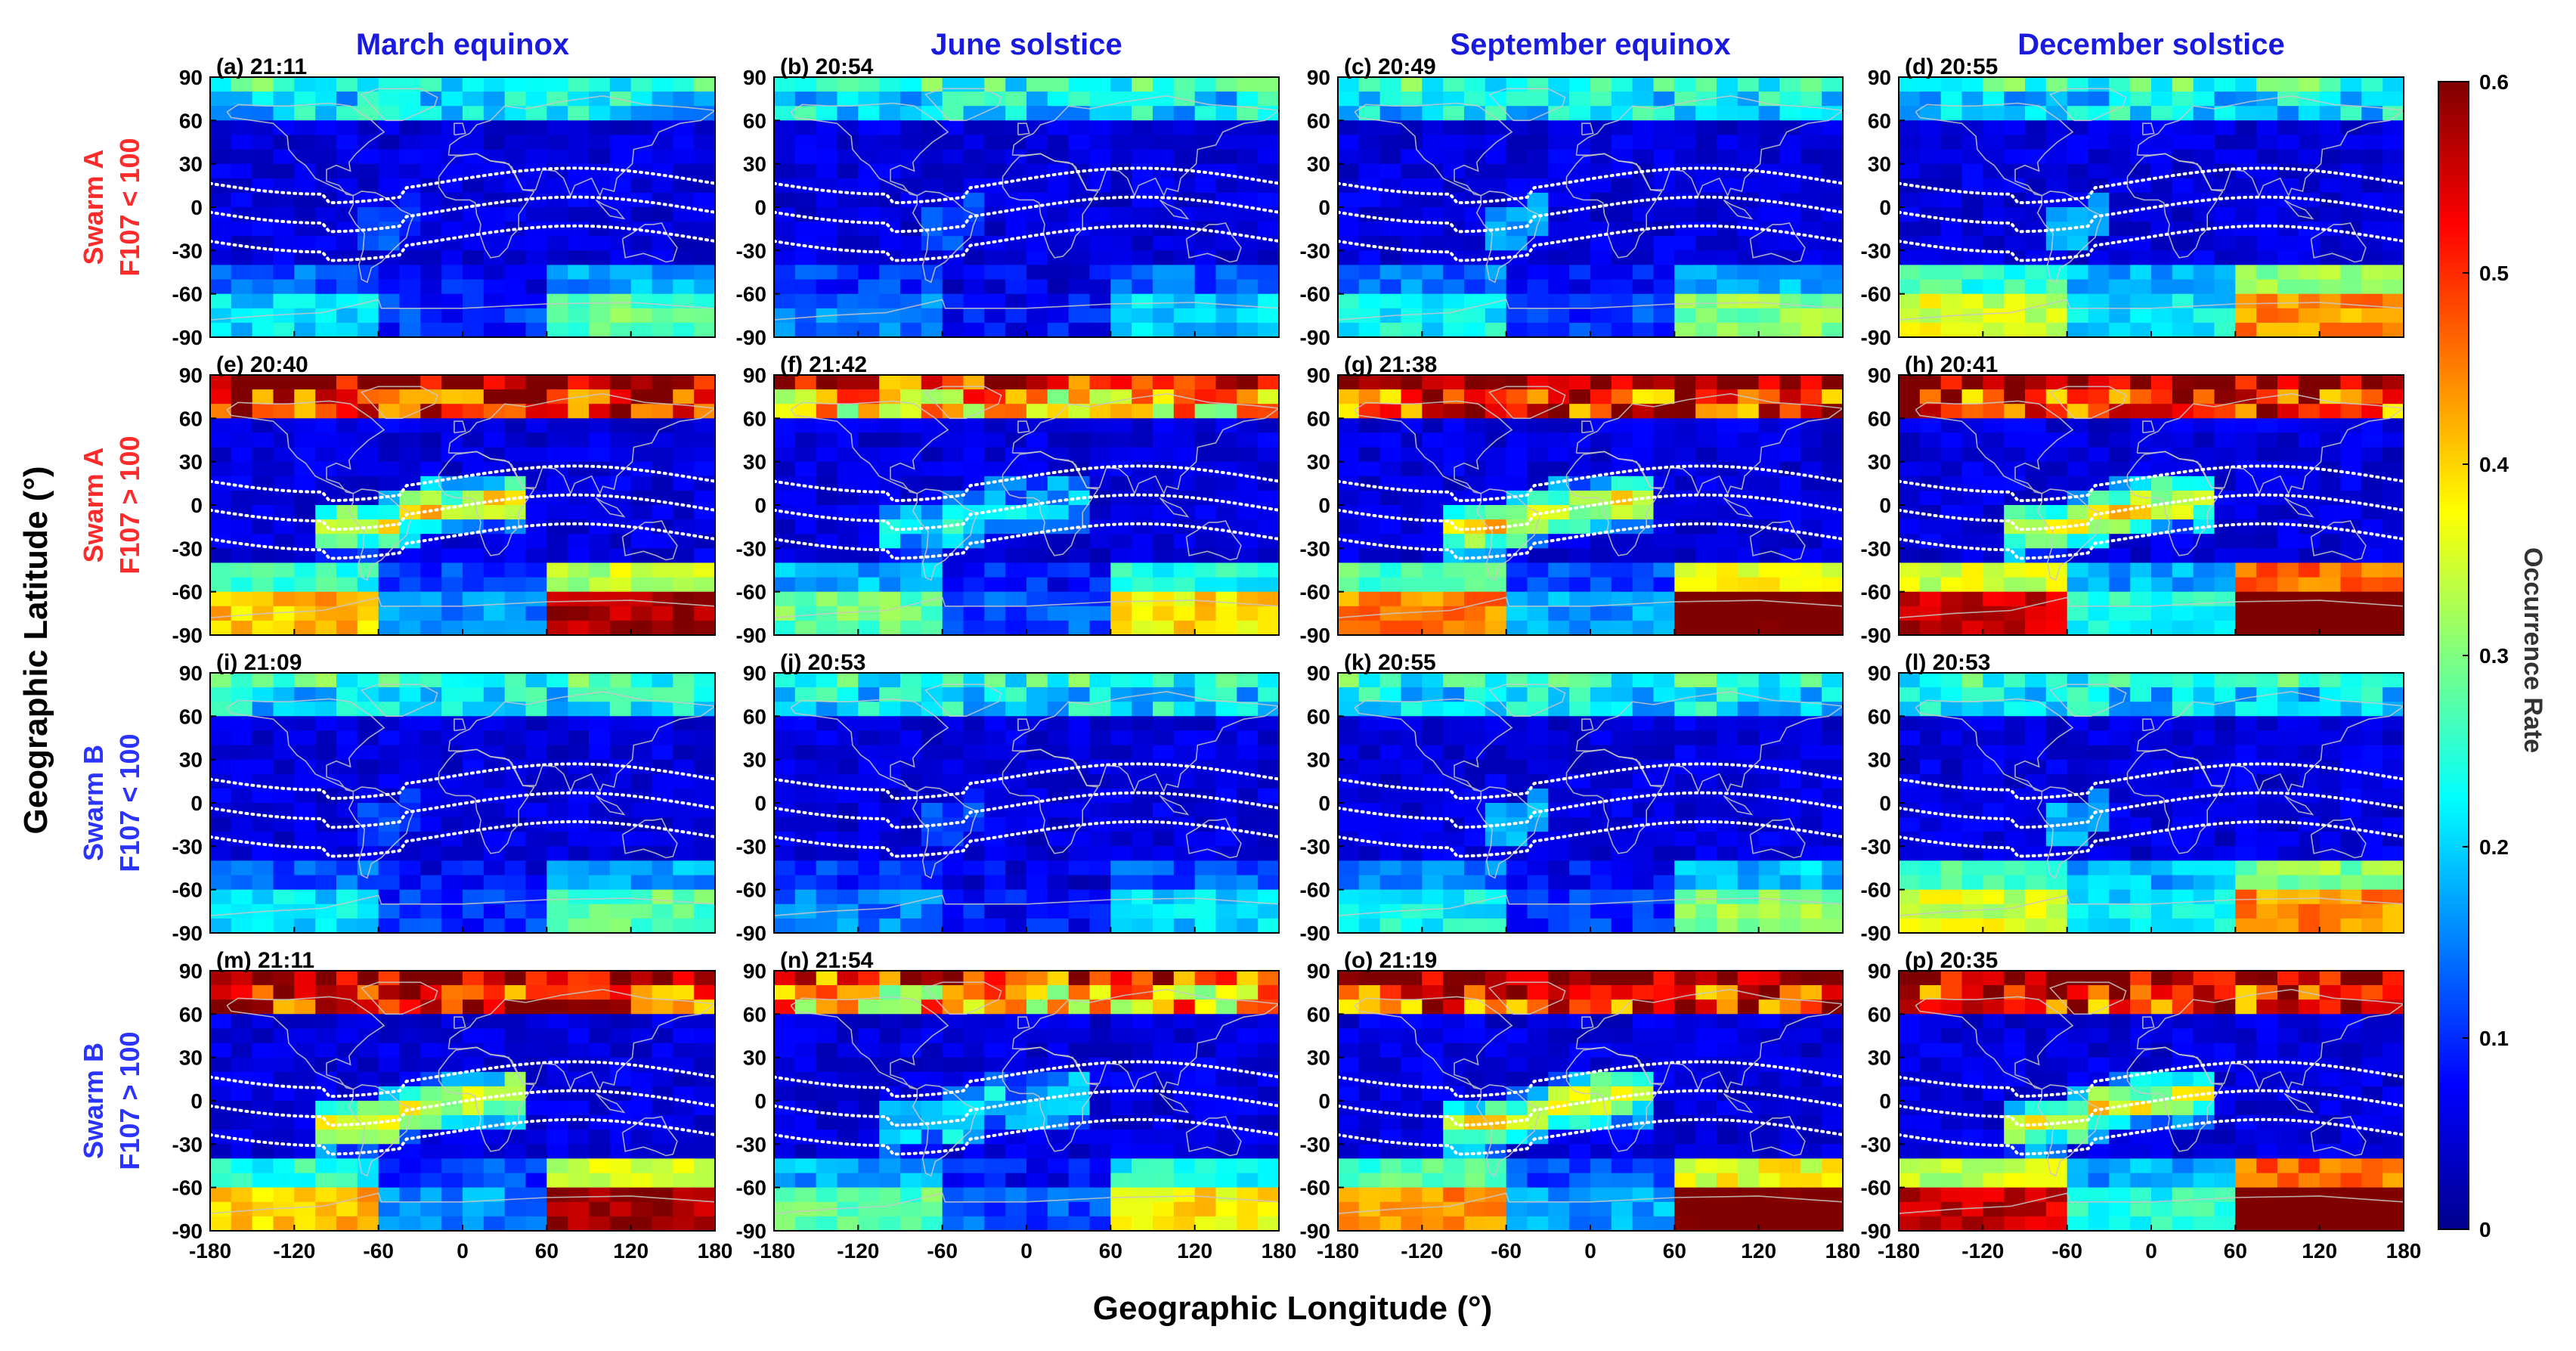 The height and width of the screenshot is (1351, 2576). What do you see at coordinates (1527, 105) in the screenshot?
I see `coastline` at bounding box center [1527, 105].